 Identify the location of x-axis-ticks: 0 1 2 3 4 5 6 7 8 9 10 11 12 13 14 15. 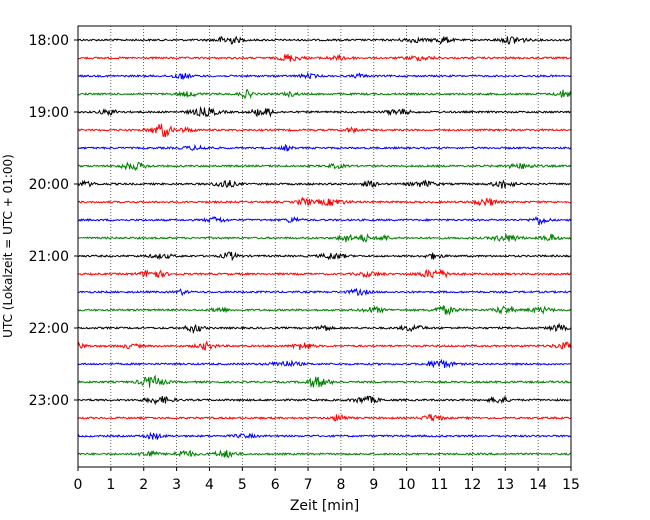
(327, 480).